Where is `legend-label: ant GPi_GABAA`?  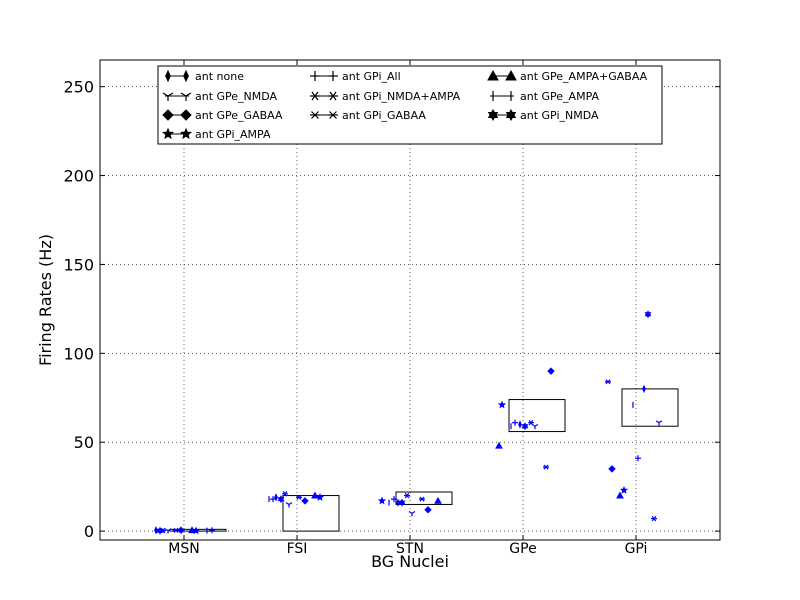
legend-label: ant GPi_GABAA is located at coordinates (384, 115).